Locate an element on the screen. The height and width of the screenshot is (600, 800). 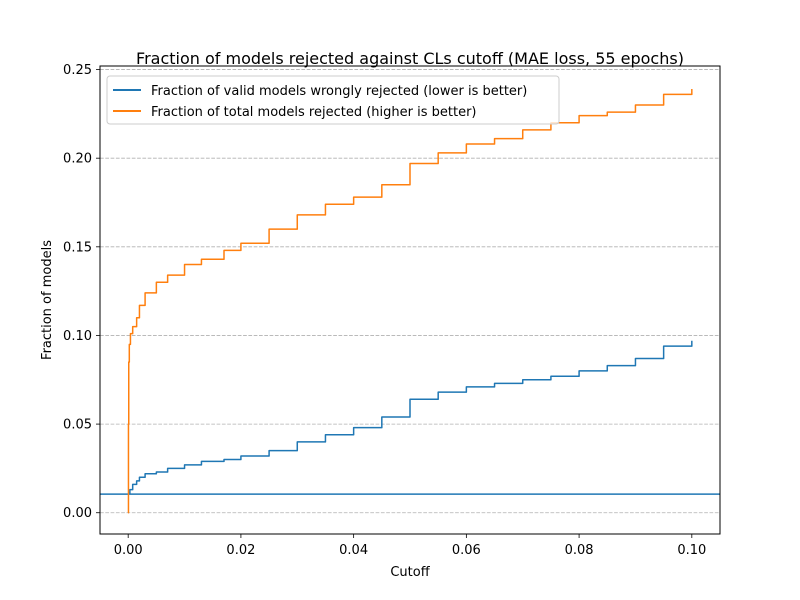
x-axis-ticks: 0.00 0.02 0.04 0.06 0.08 0.10 is located at coordinates (410, 546).